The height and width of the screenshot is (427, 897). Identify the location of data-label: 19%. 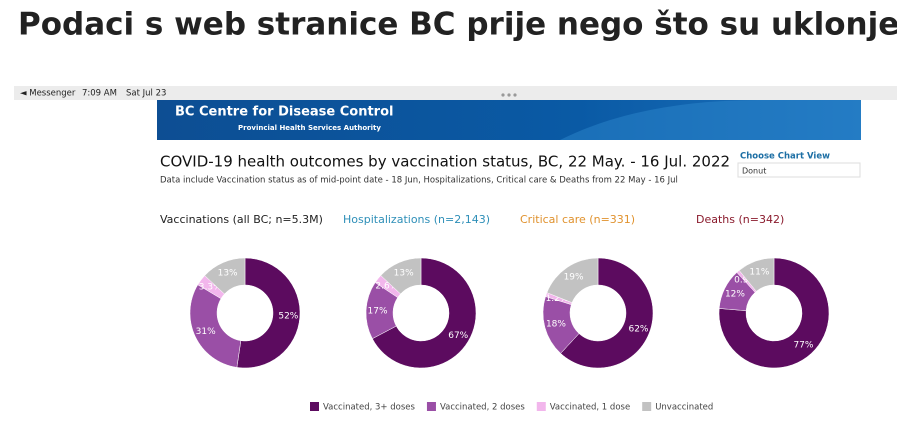
(574, 277).